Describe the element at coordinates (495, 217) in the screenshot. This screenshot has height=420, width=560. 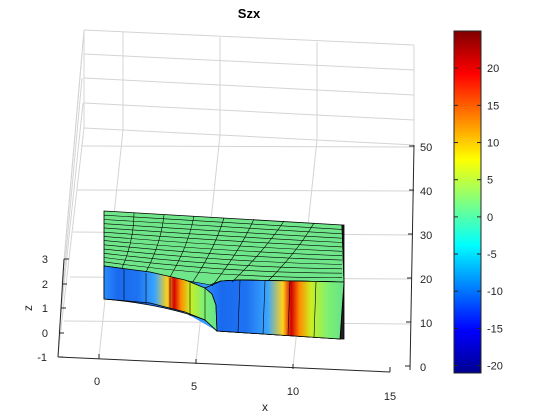
I see `colorbar-labels: 20 15 10 5 0 -5 -10 -15 -20` at that location.